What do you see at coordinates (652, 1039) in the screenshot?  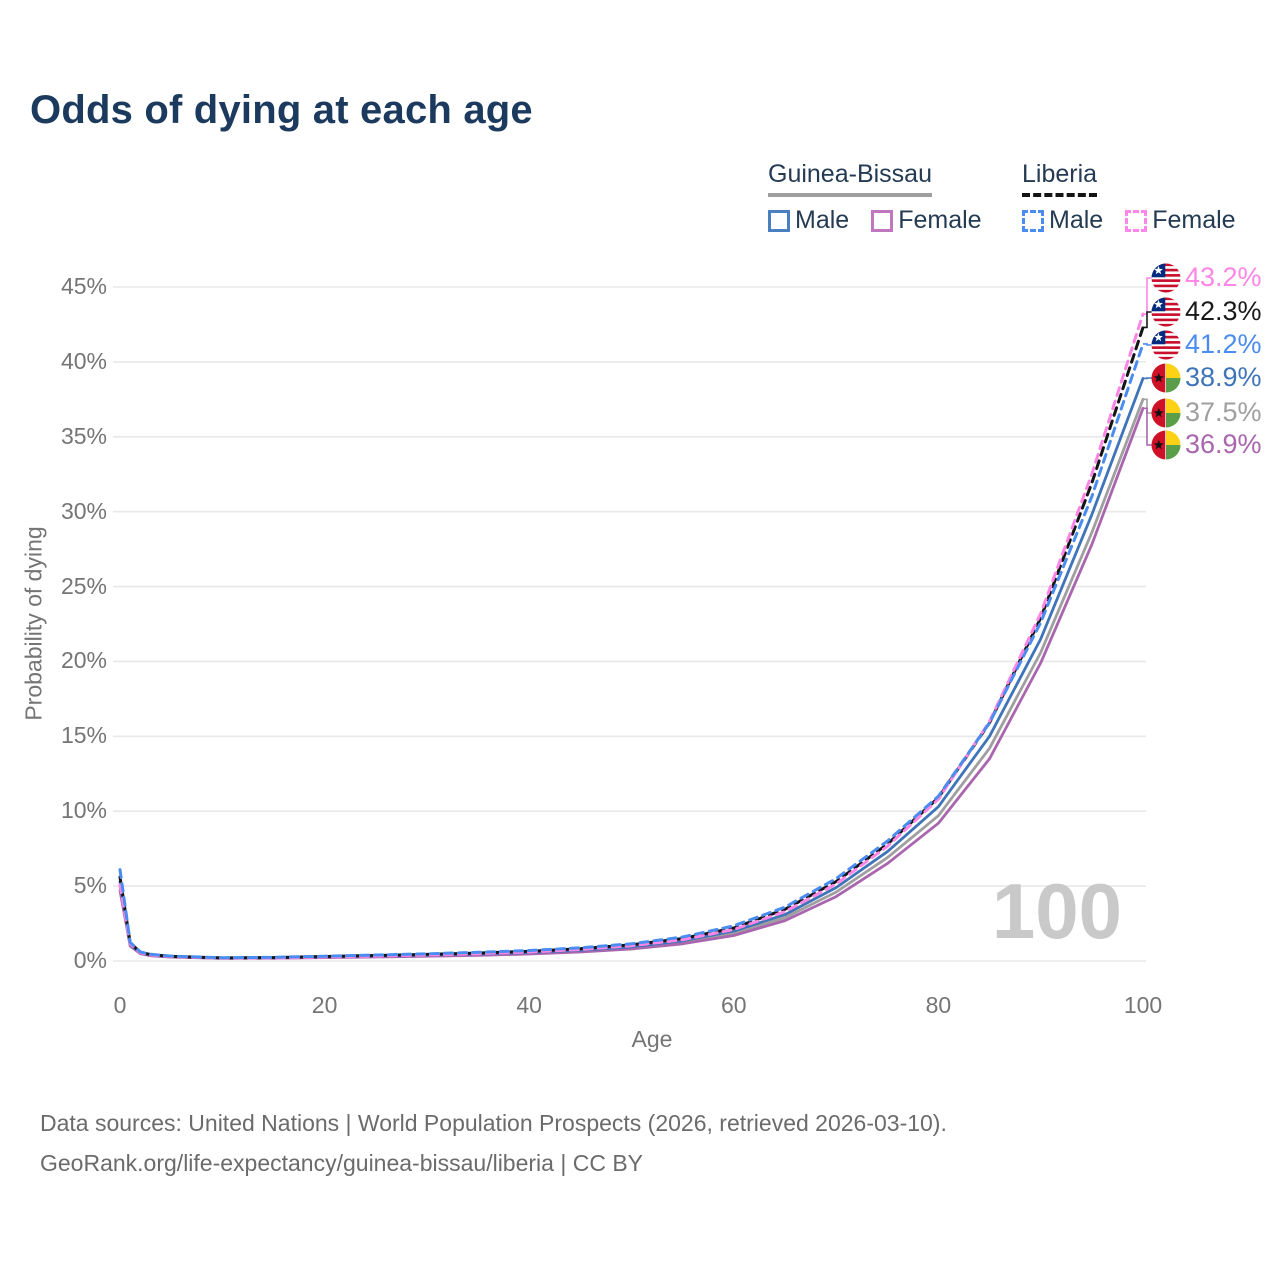 I see `x-axis-title: Age` at bounding box center [652, 1039].